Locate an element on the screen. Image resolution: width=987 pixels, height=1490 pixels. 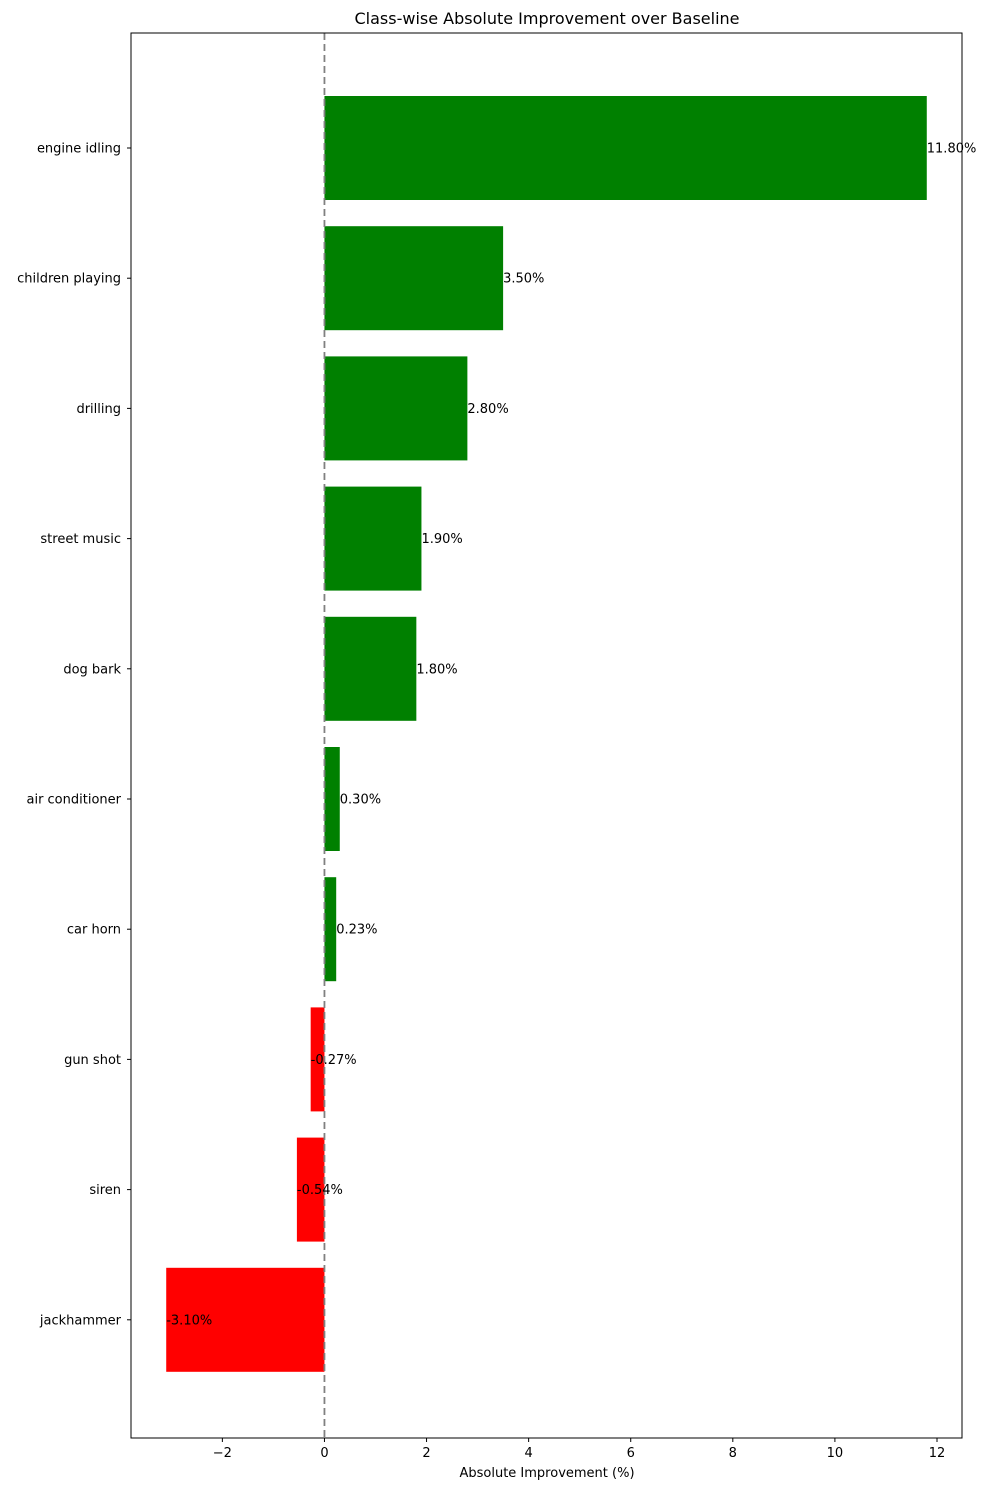
x-tick-label: −2 is located at coordinates (222, 1453).